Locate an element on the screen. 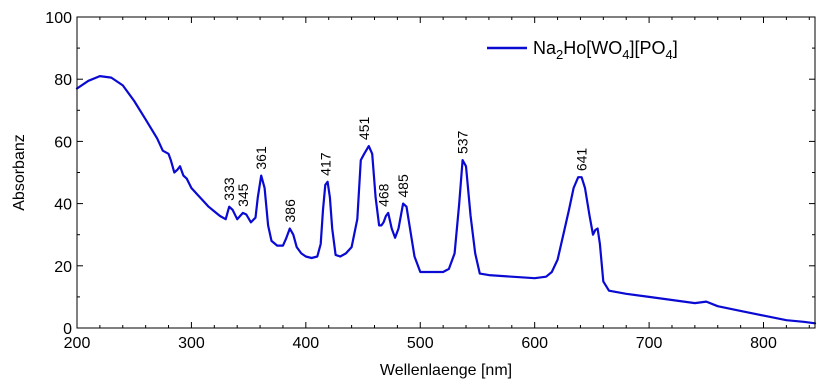  peak-label: 386 is located at coordinates (290, 211).